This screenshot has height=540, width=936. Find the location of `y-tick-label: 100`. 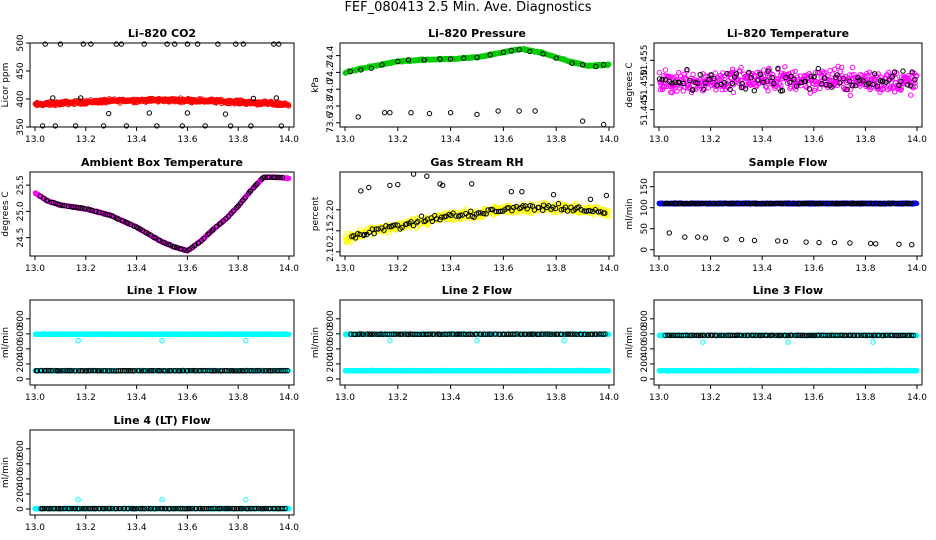

y-tick-label: 100 is located at coordinates (645, 207).